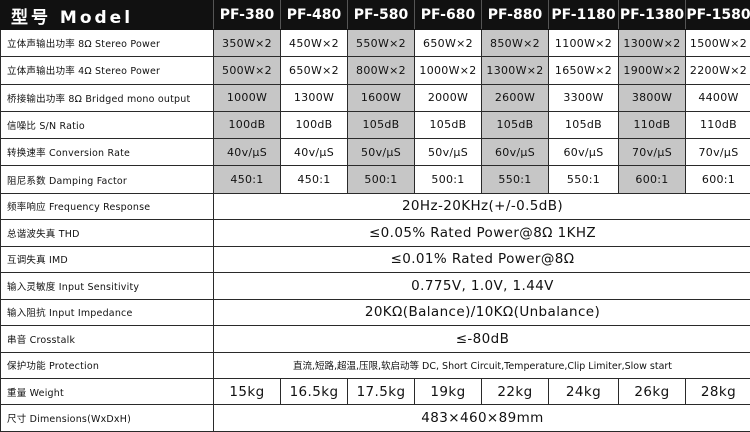  Describe the element at coordinates (448, 70) in the screenshot. I see `value-cell: 1000W×2` at that location.